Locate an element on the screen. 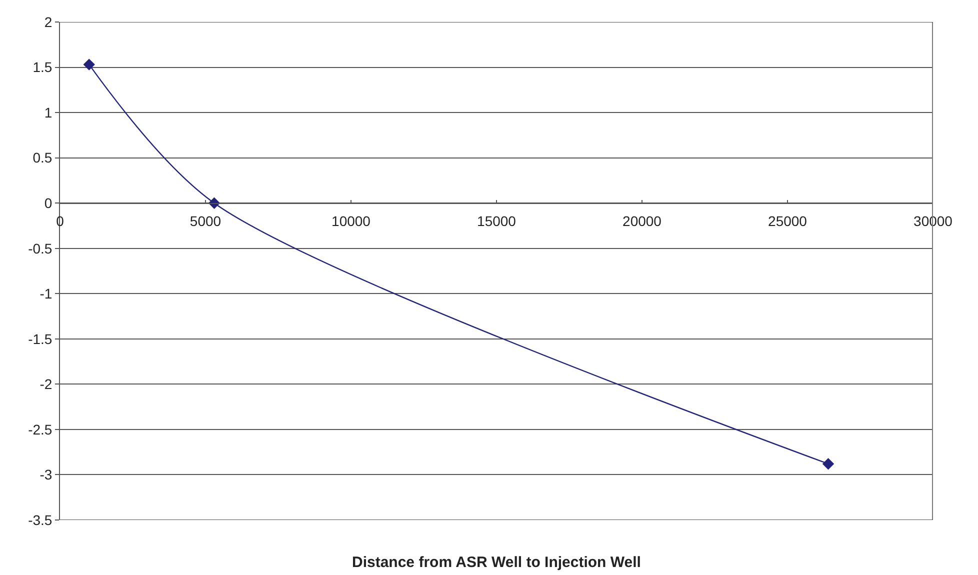 The image size is (978, 575). y-tick-label: -3.5 is located at coordinates (40, 520).